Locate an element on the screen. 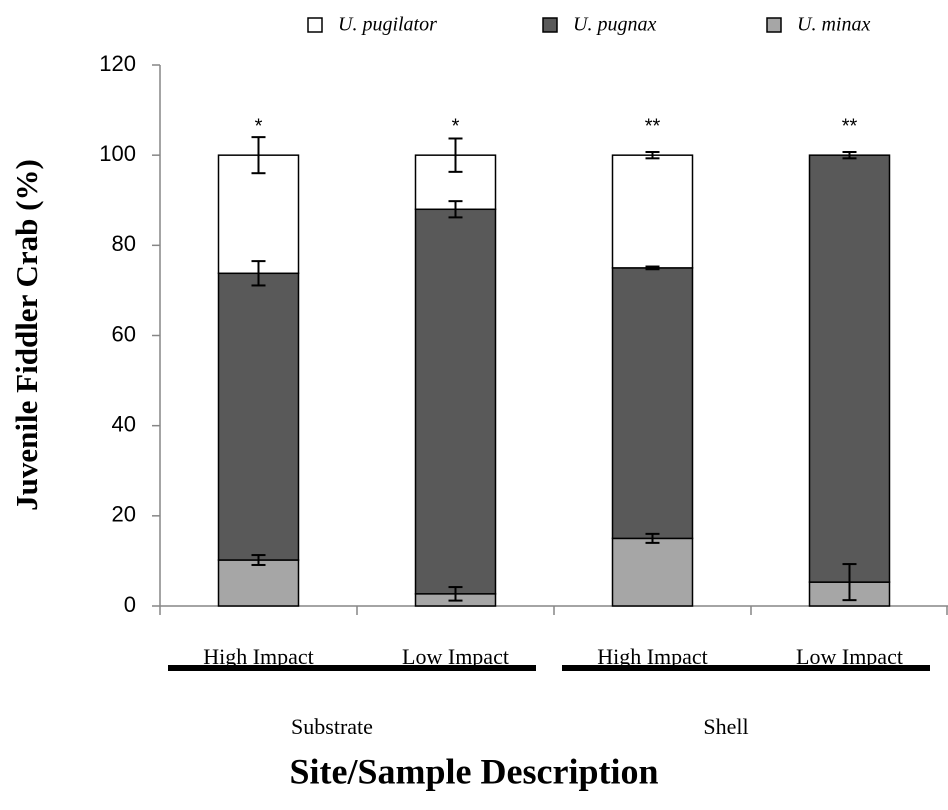 The image size is (948, 810). y-tick-label: 20 is located at coordinates (124, 514).